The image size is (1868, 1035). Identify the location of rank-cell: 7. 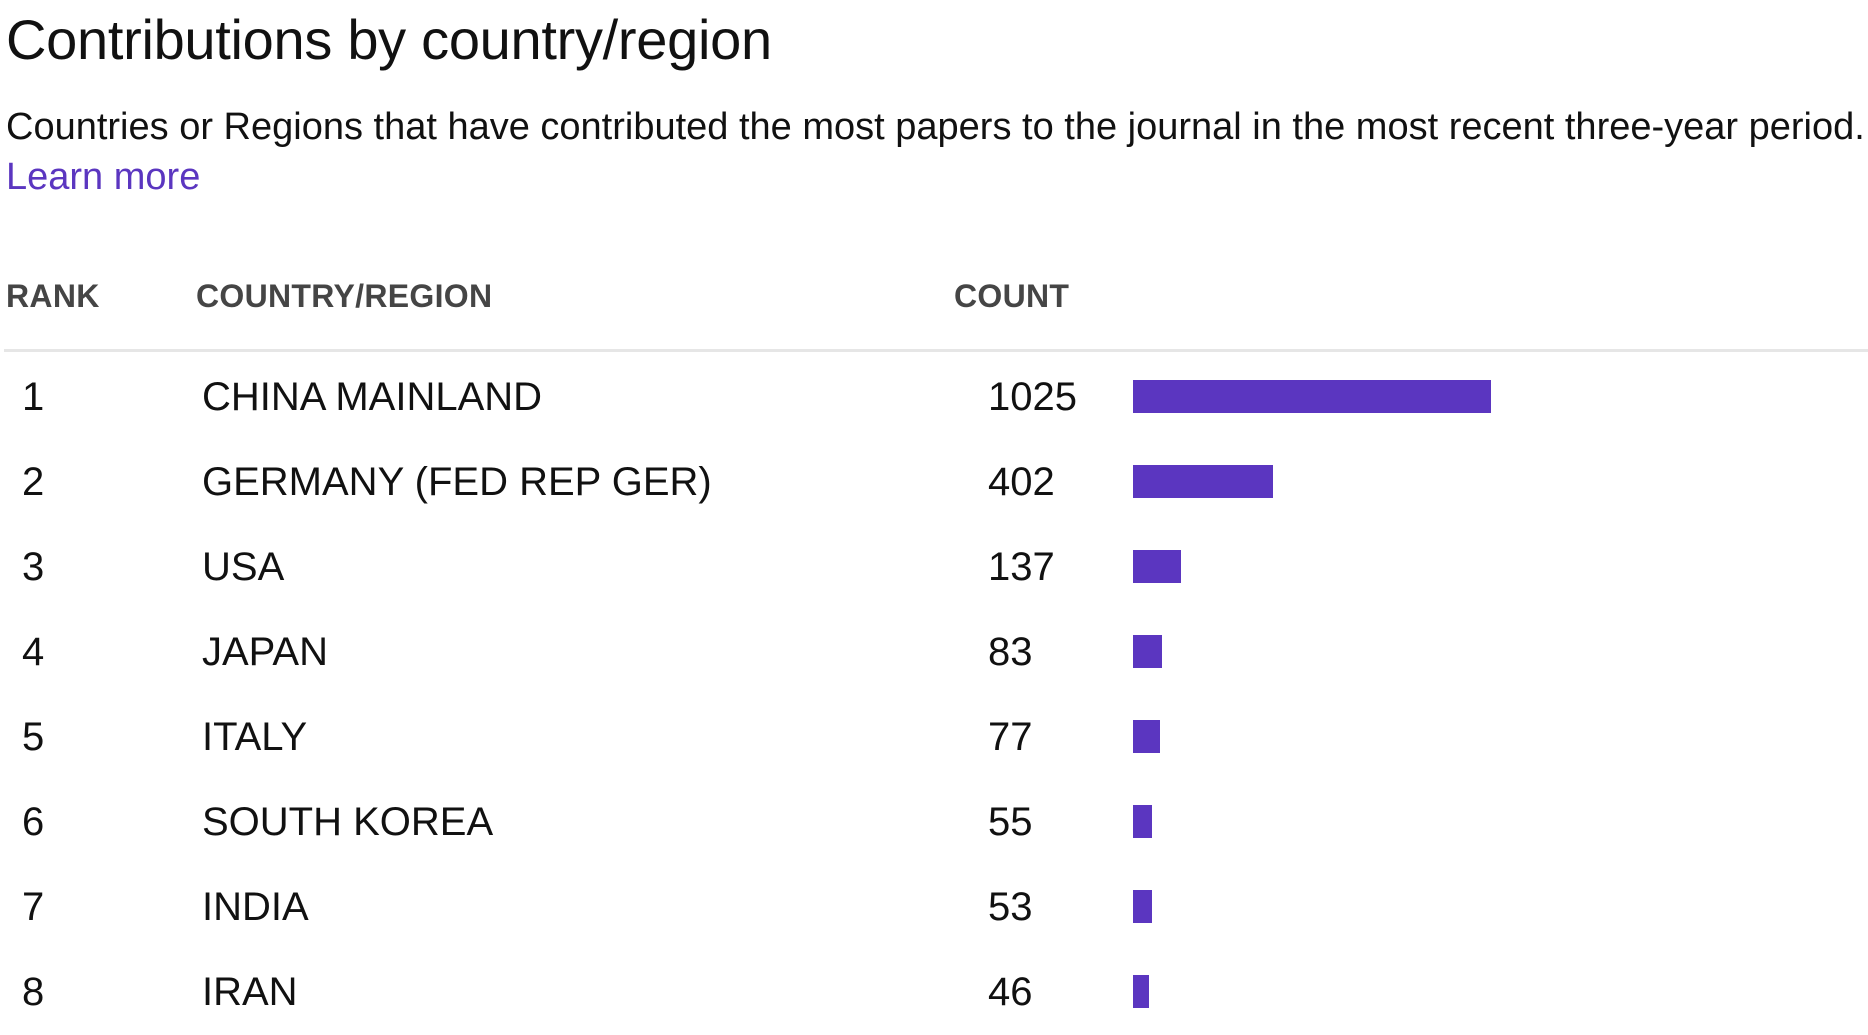
(33, 907).